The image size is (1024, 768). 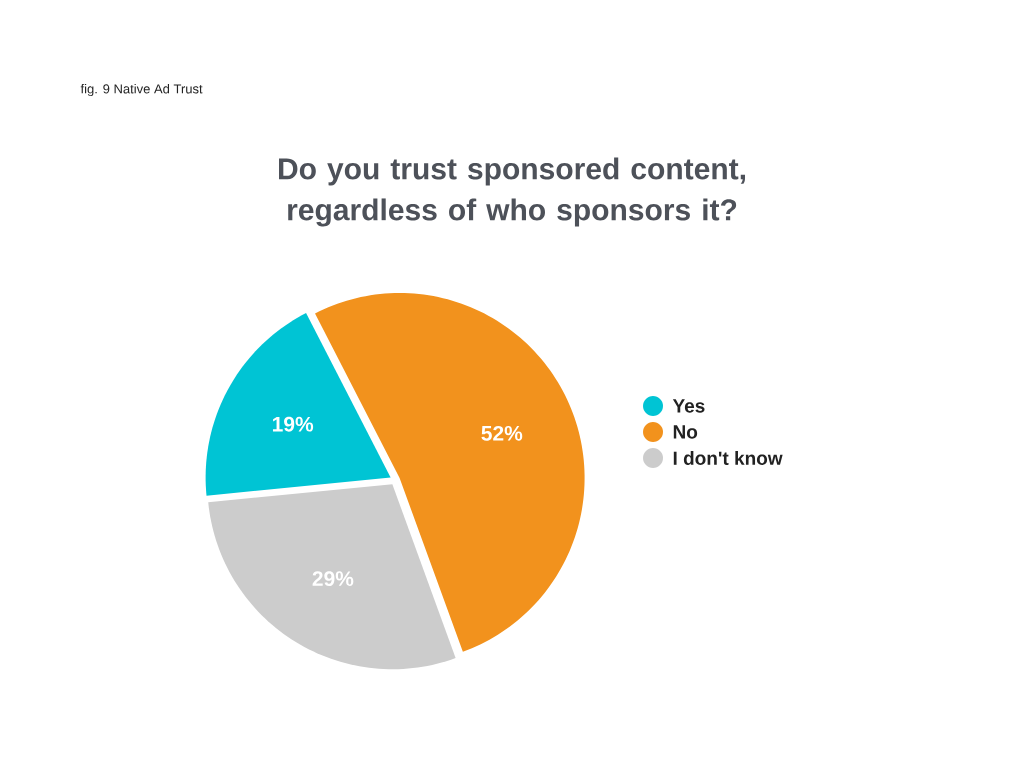 What do you see at coordinates (512, 192) in the screenshot?
I see `chart-title: Do you trust sponsored content, regardless of who sponsors it?` at bounding box center [512, 192].